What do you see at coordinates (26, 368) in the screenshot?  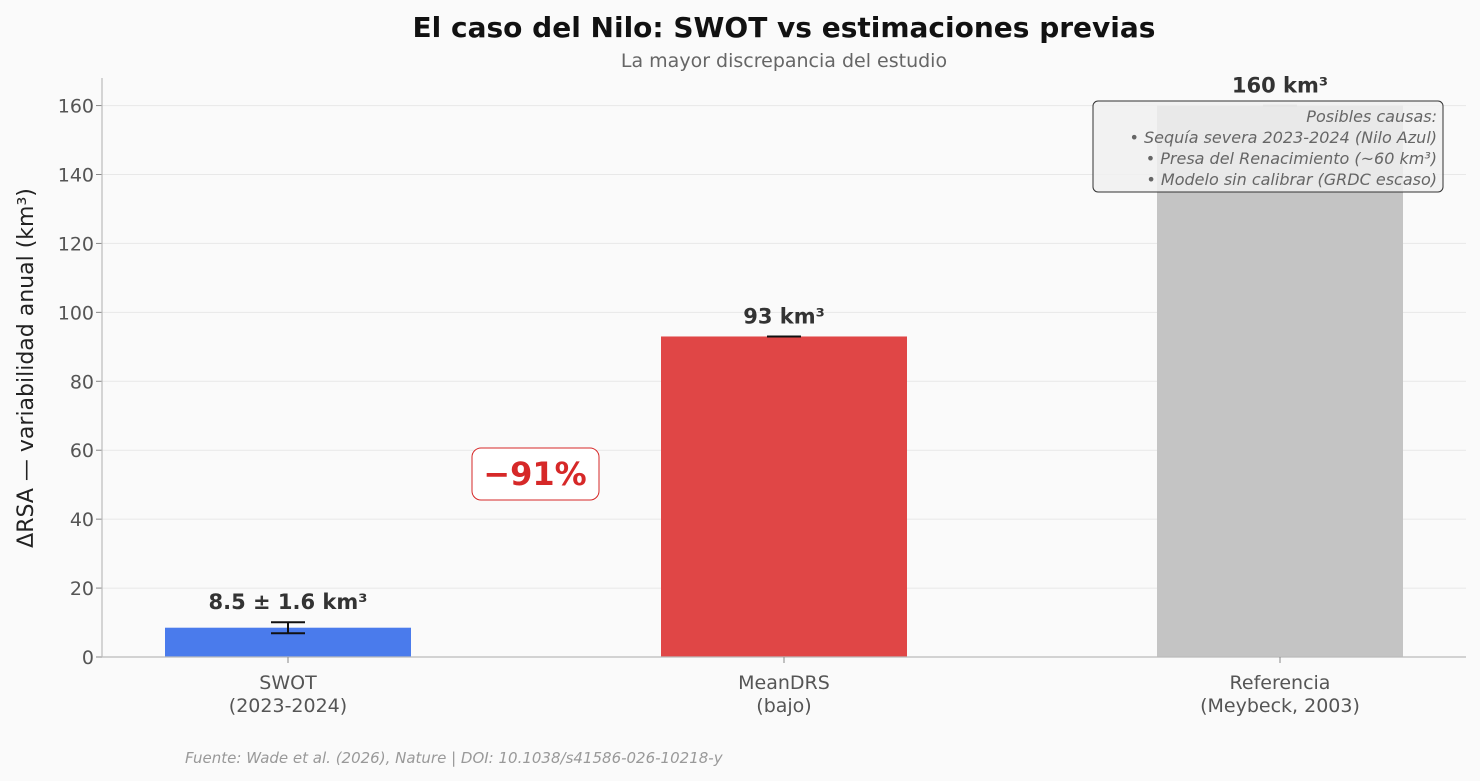 I see `y-axis-label: ΔRSA — variabilidad anual (km³)` at bounding box center [26, 368].